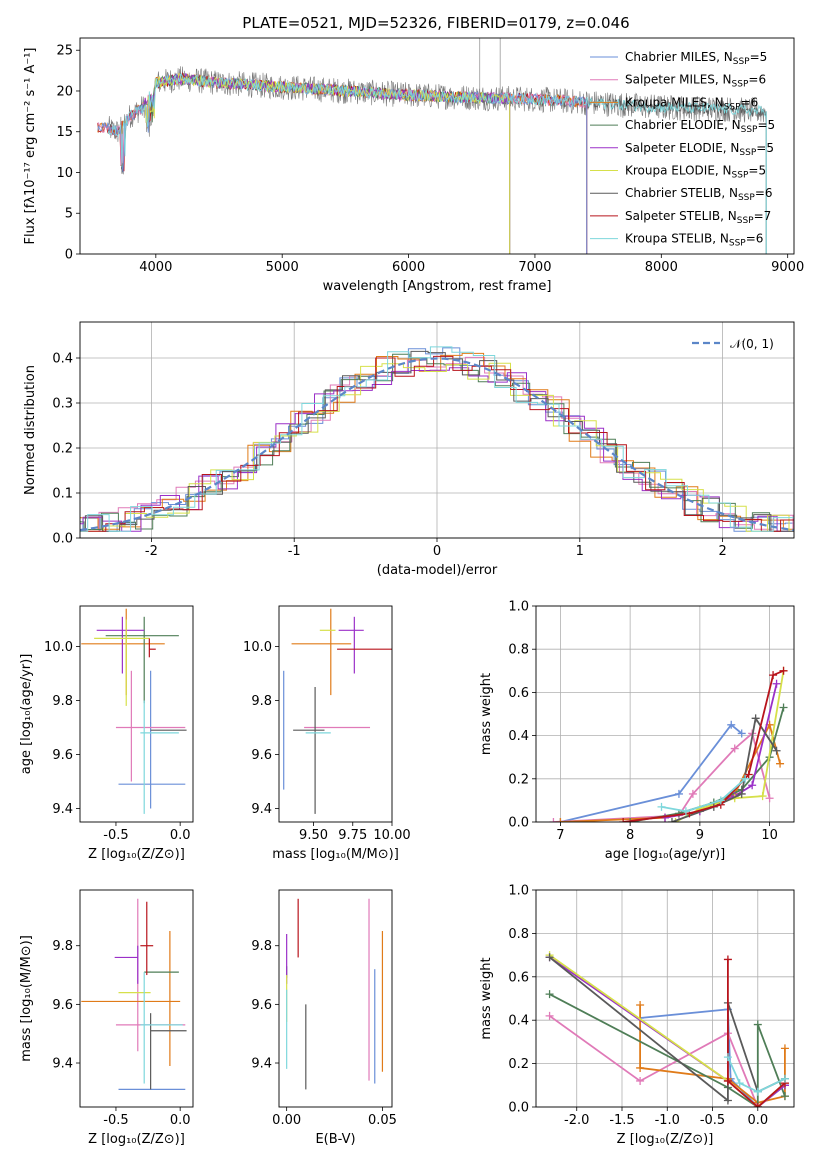  I want to click on x-tick-label: 5000, so click(282, 267).